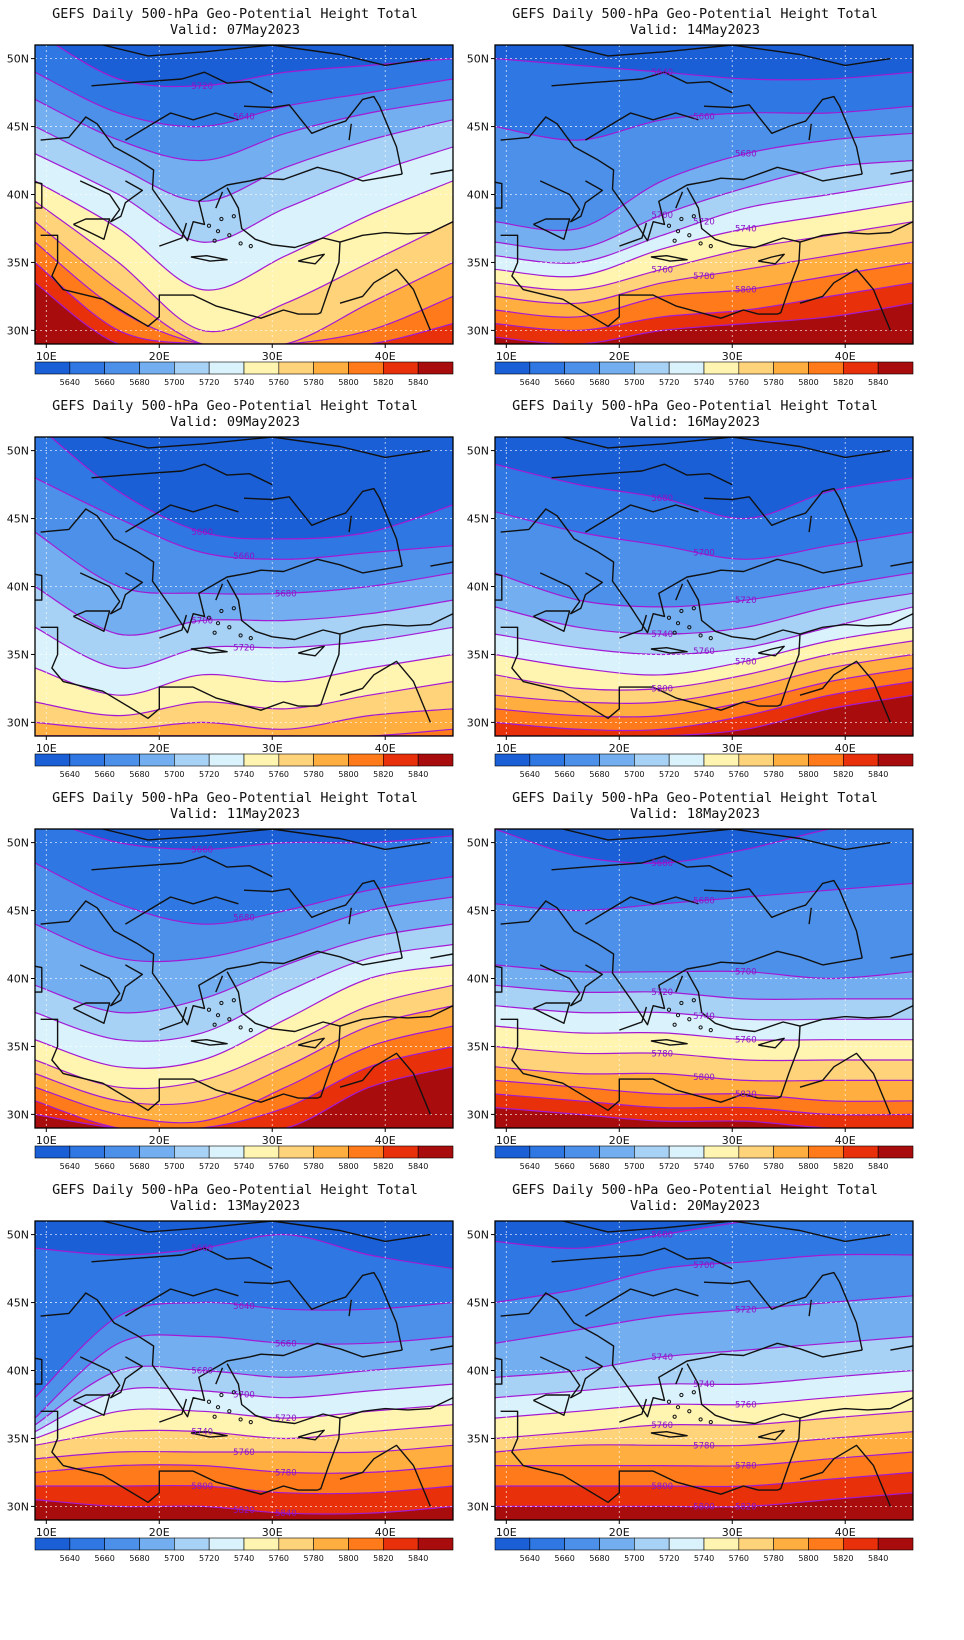  I want to click on lon-tick-label: 30E, so click(732, 356).